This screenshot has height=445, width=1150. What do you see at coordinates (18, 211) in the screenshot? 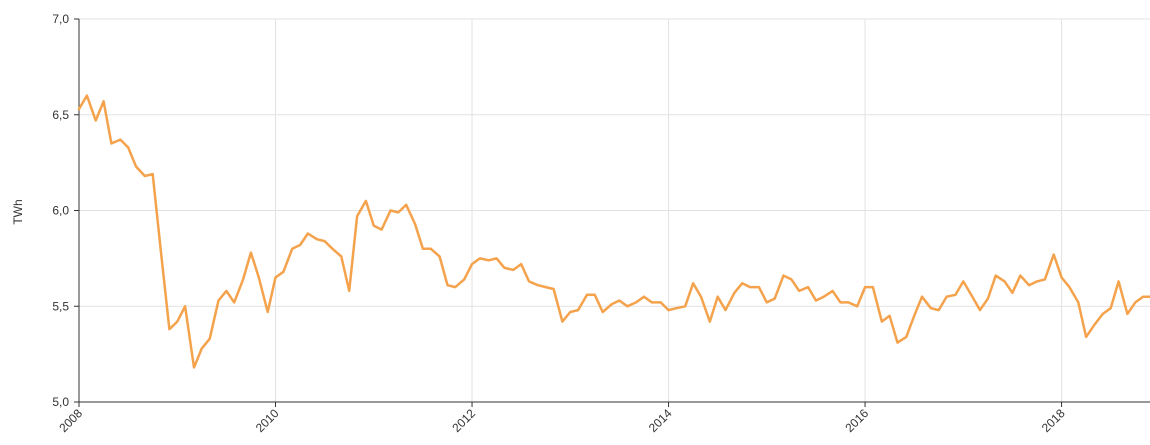
I see `y-axis-title: TWh` at bounding box center [18, 211].